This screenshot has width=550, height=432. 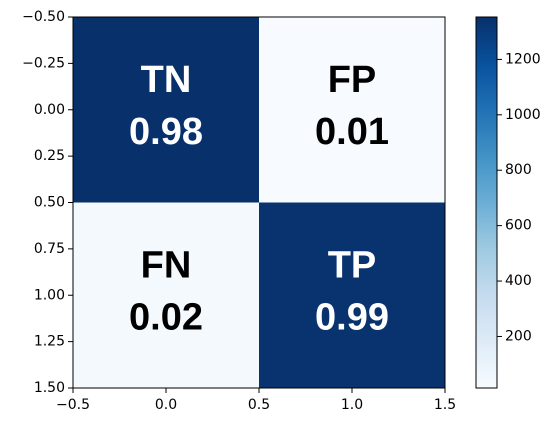 What do you see at coordinates (523, 59) in the screenshot?
I see `colorbar-tick-label: 1200` at bounding box center [523, 59].